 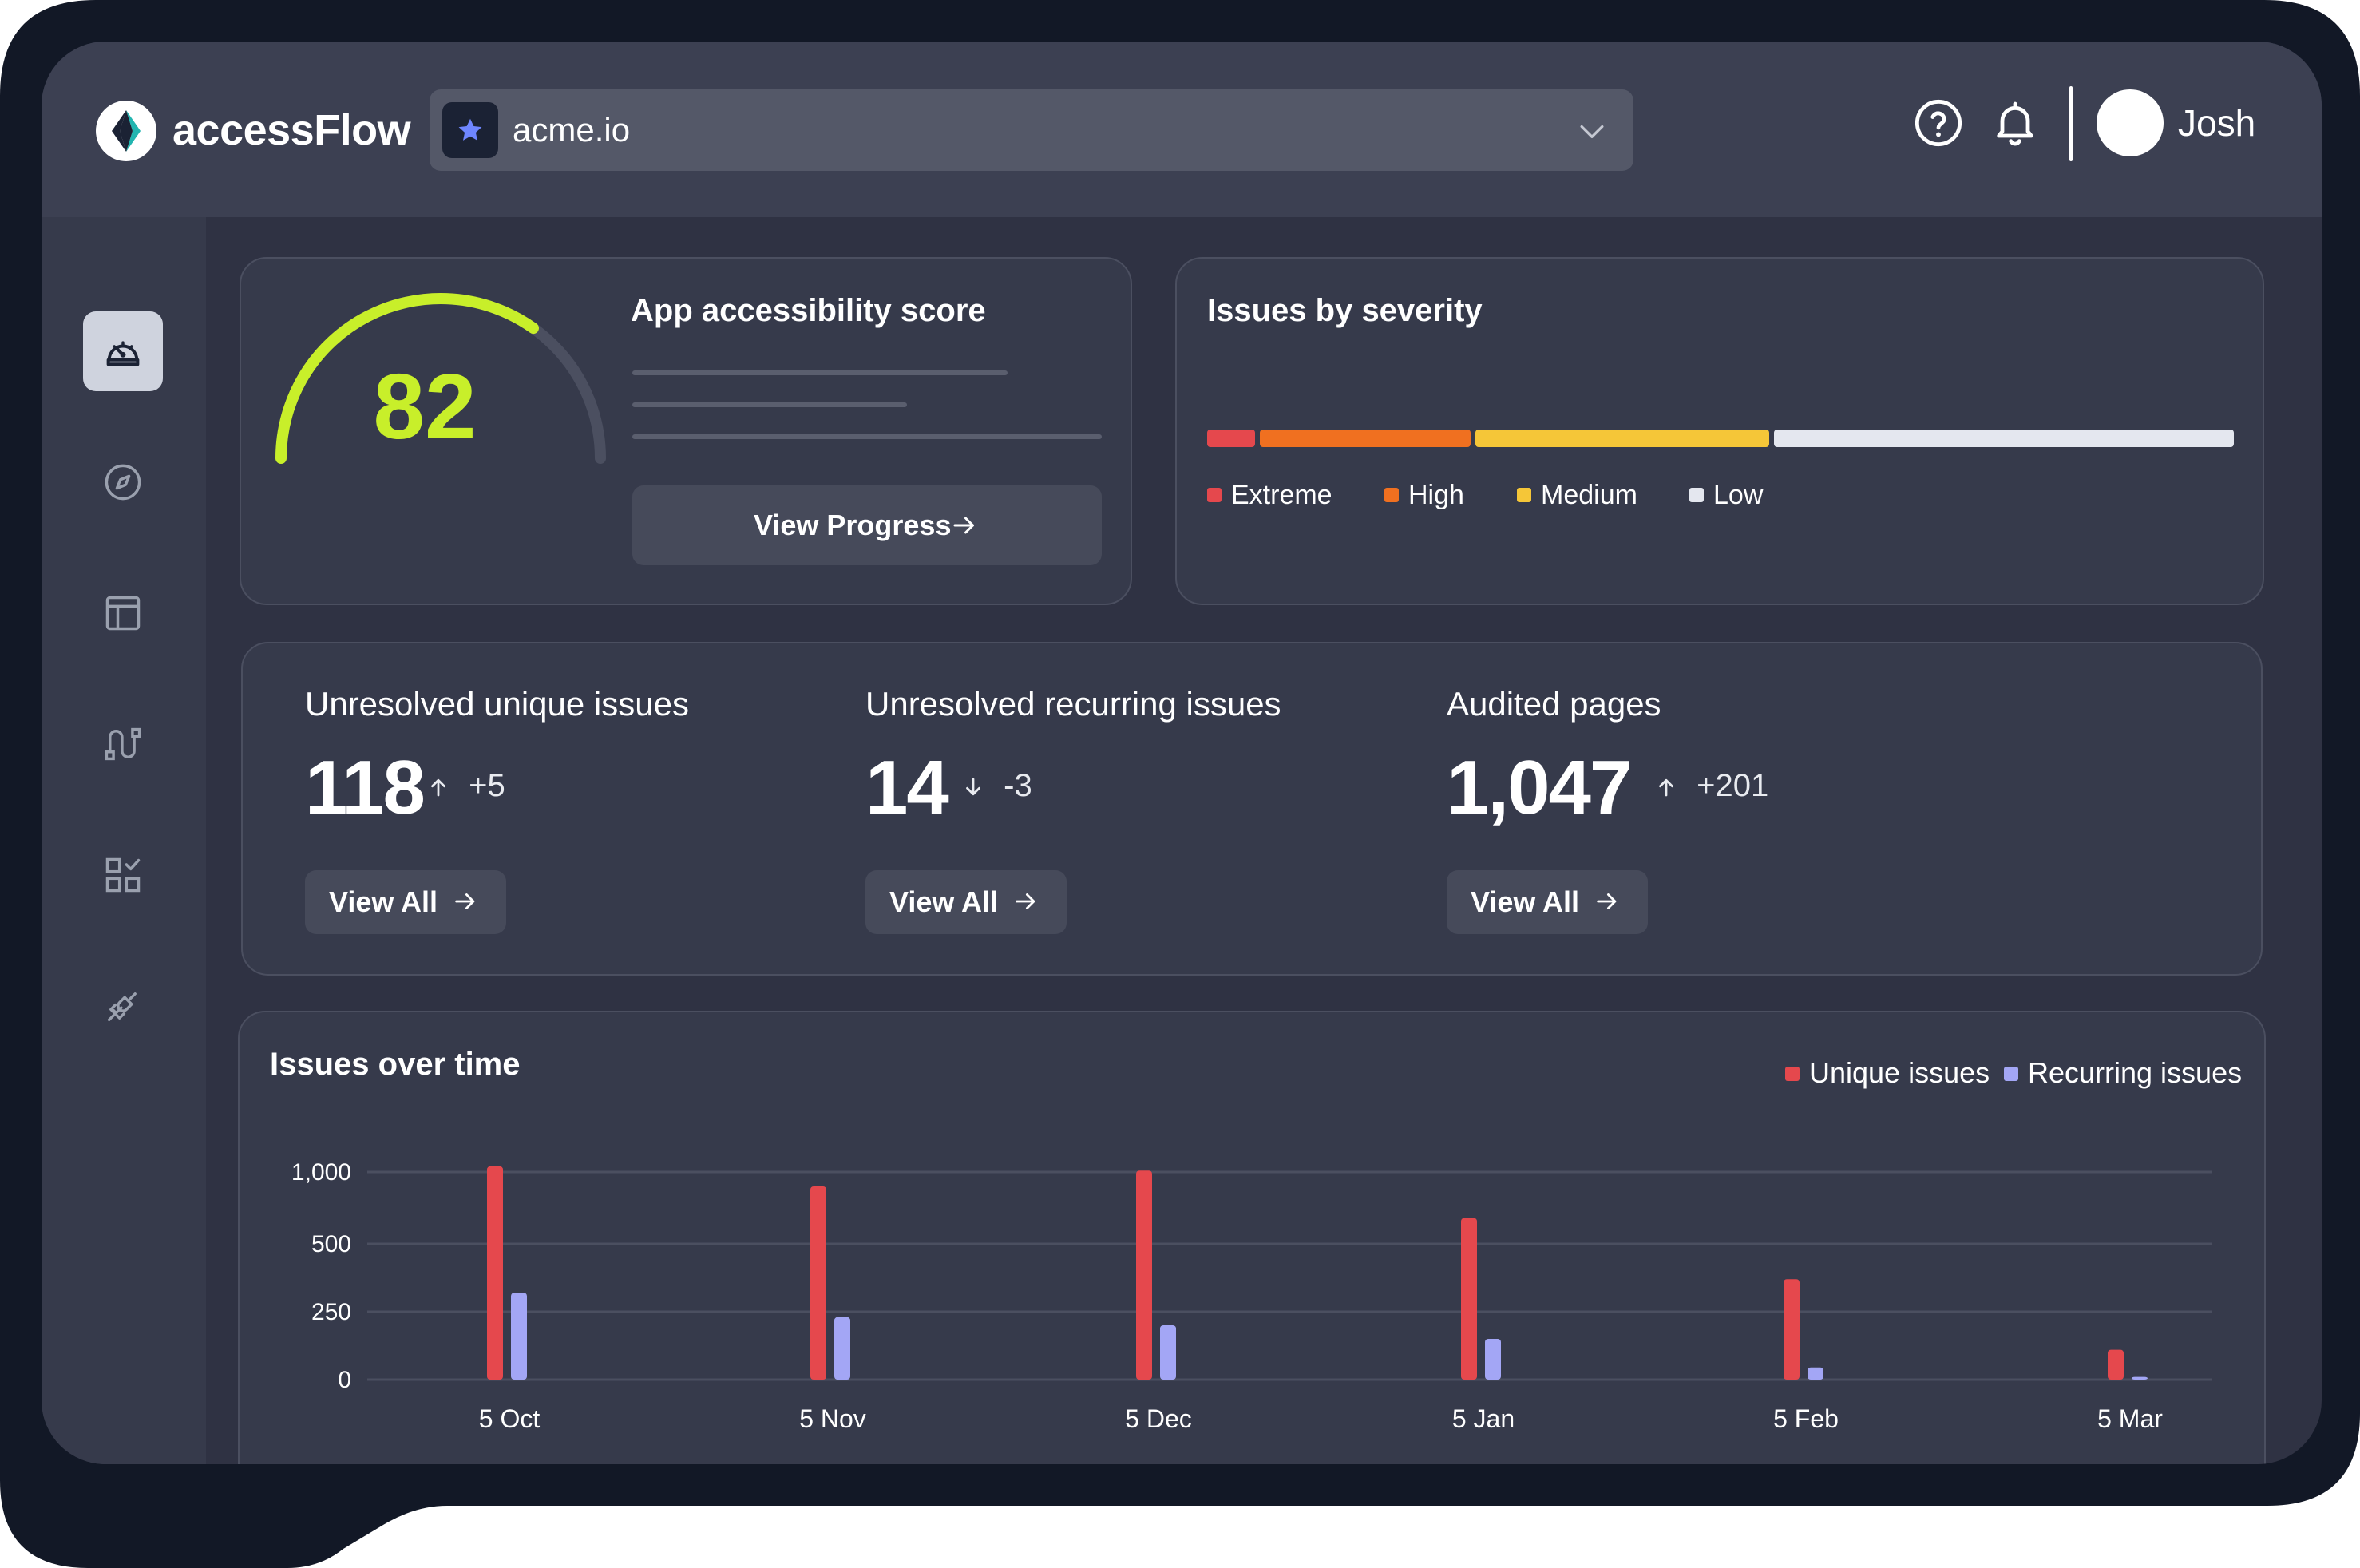 I want to click on accessflow-logo-icon, so click(x=126, y=131).